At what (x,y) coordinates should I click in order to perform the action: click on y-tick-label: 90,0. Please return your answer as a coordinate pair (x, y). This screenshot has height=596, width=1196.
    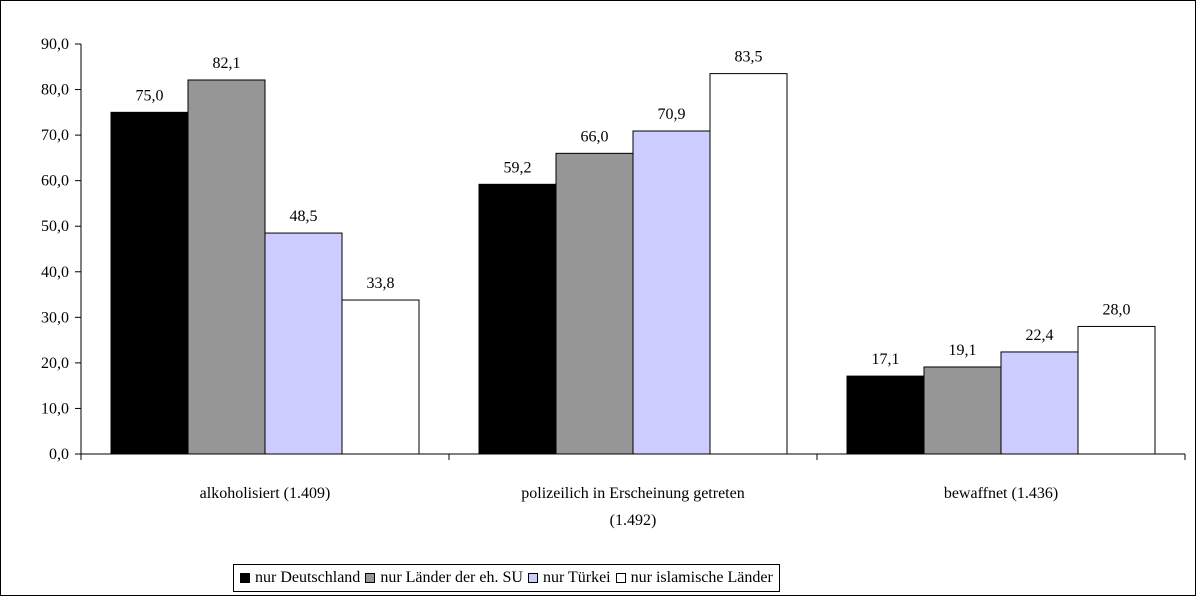
    Looking at the image, I should click on (55, 44).